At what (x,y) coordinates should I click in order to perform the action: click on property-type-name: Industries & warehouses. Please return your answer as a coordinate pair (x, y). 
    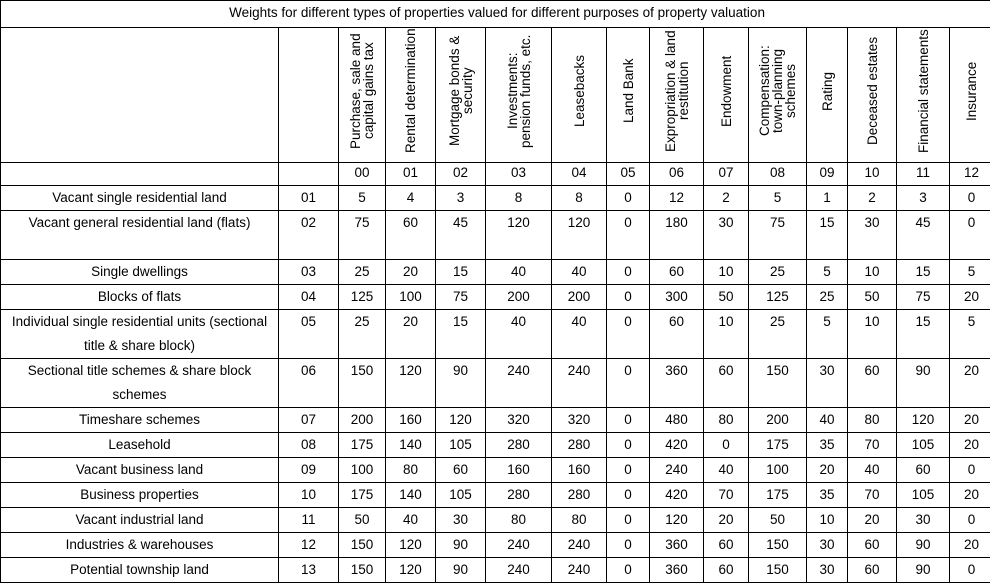
    Looking at the image, I should click on (139, 545).